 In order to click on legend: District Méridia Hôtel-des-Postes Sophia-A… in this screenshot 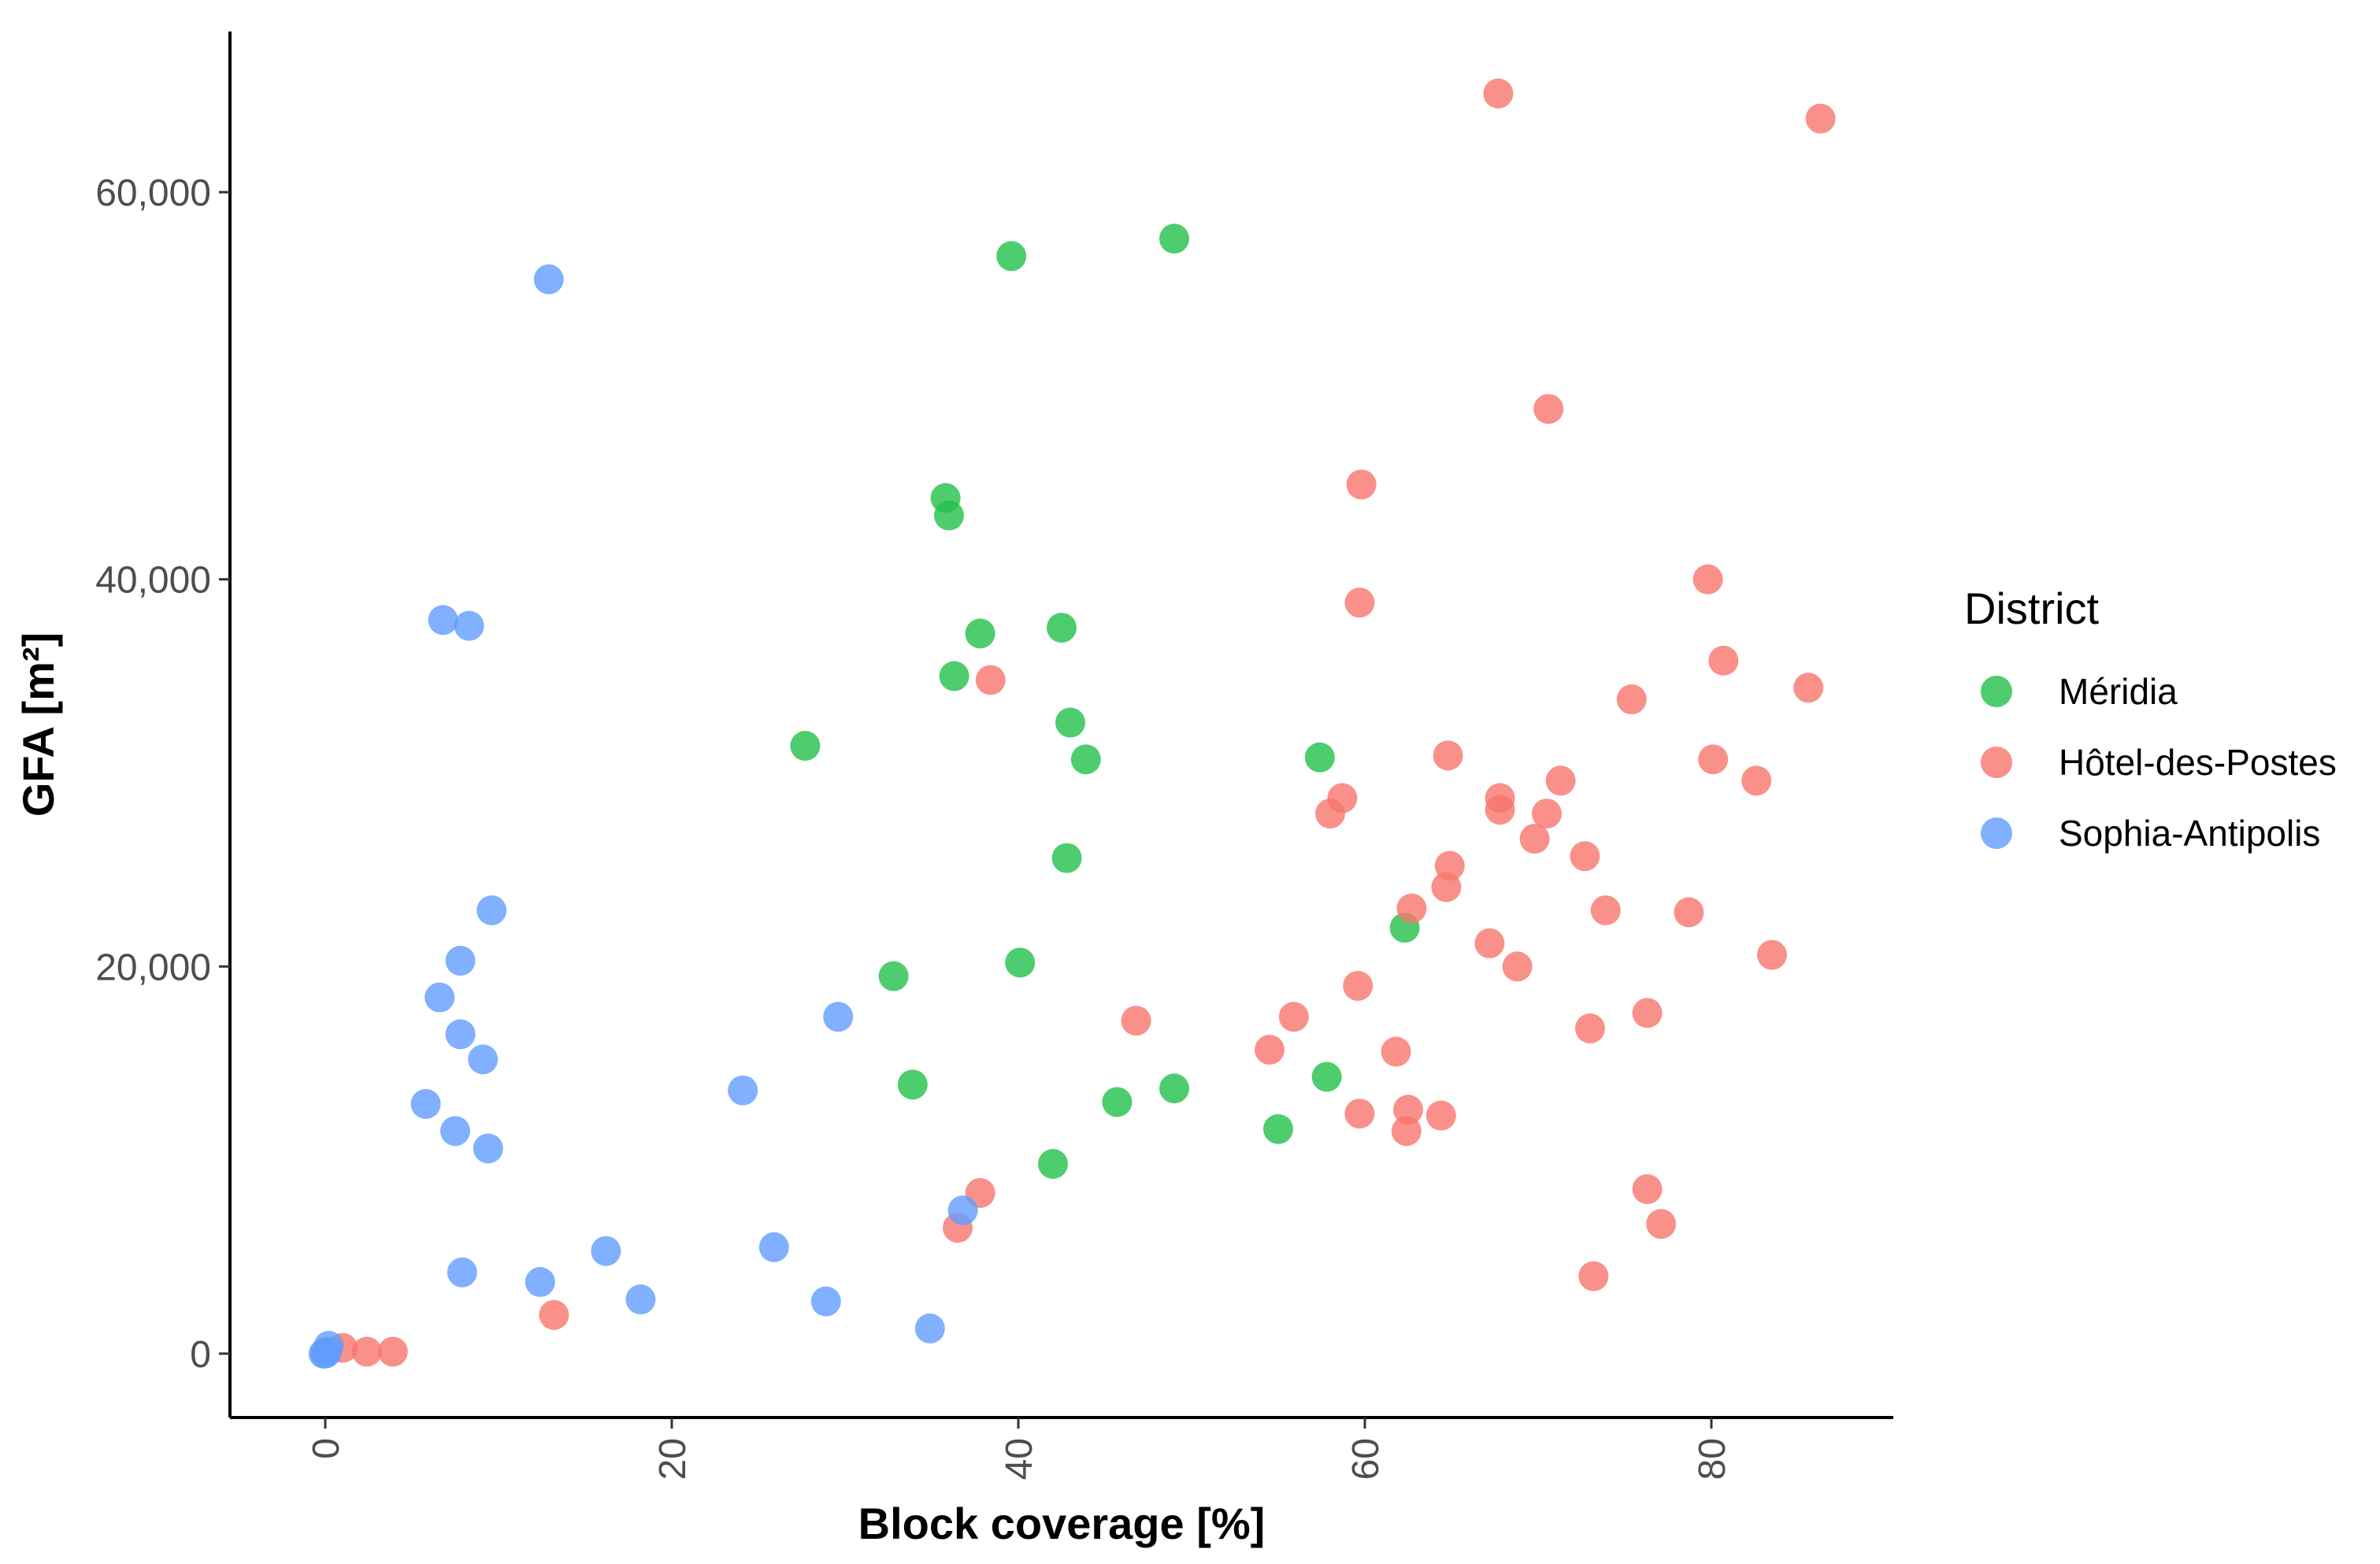, I will do `click(2150, 719)`.